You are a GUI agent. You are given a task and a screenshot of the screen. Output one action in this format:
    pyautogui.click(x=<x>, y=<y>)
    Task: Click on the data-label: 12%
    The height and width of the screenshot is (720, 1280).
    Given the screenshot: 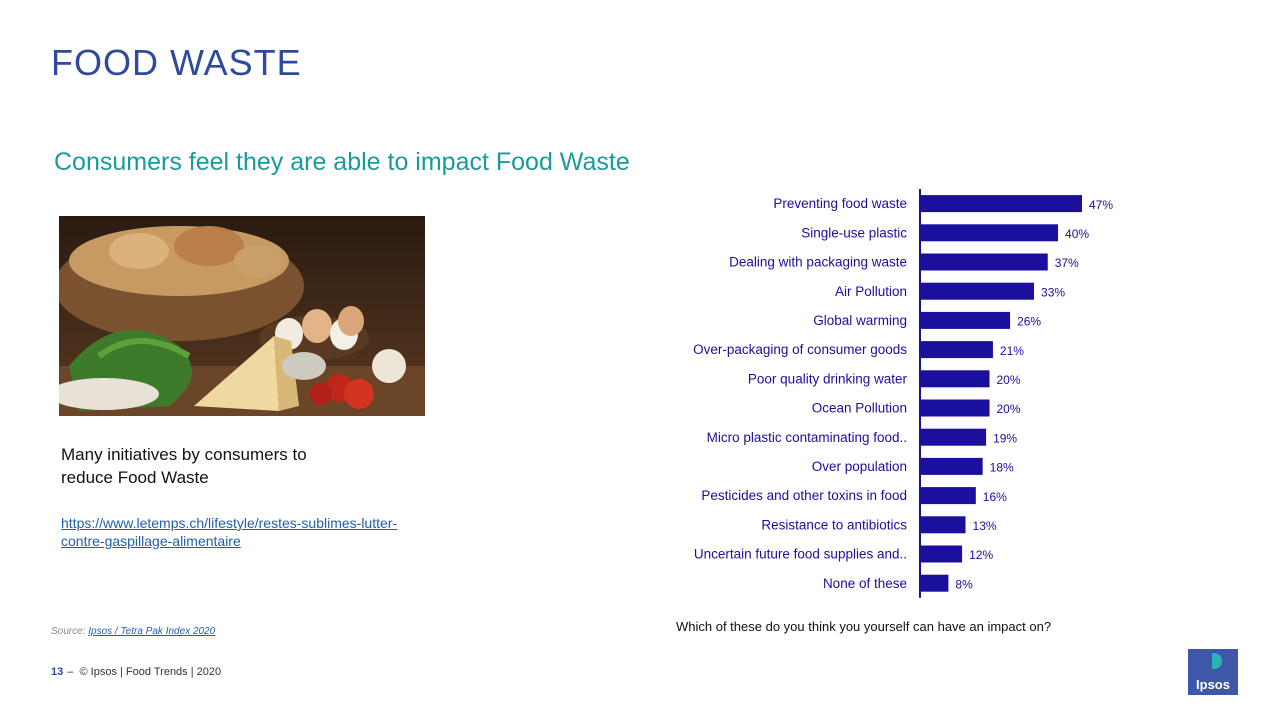 What is the action you would take?
    pyautogui.click(x=981, y=555)
    